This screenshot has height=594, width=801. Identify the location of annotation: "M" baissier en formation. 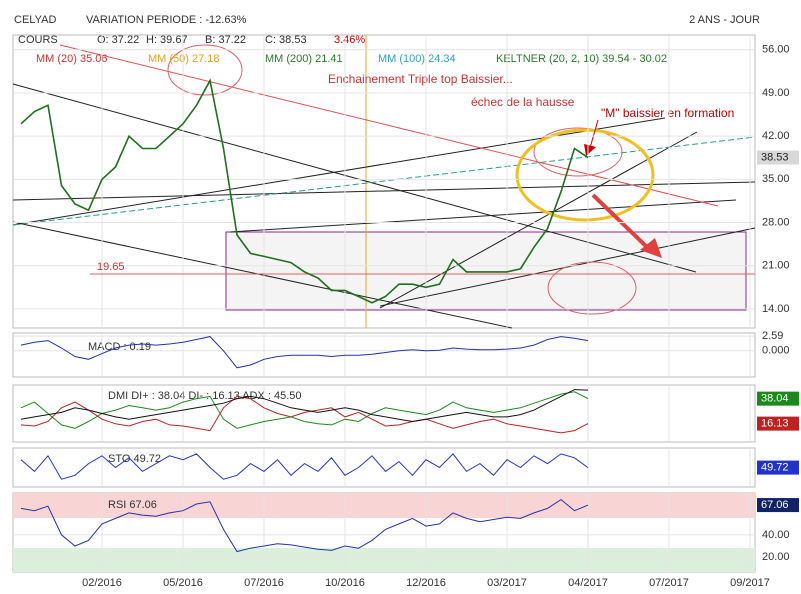
(667, 113).